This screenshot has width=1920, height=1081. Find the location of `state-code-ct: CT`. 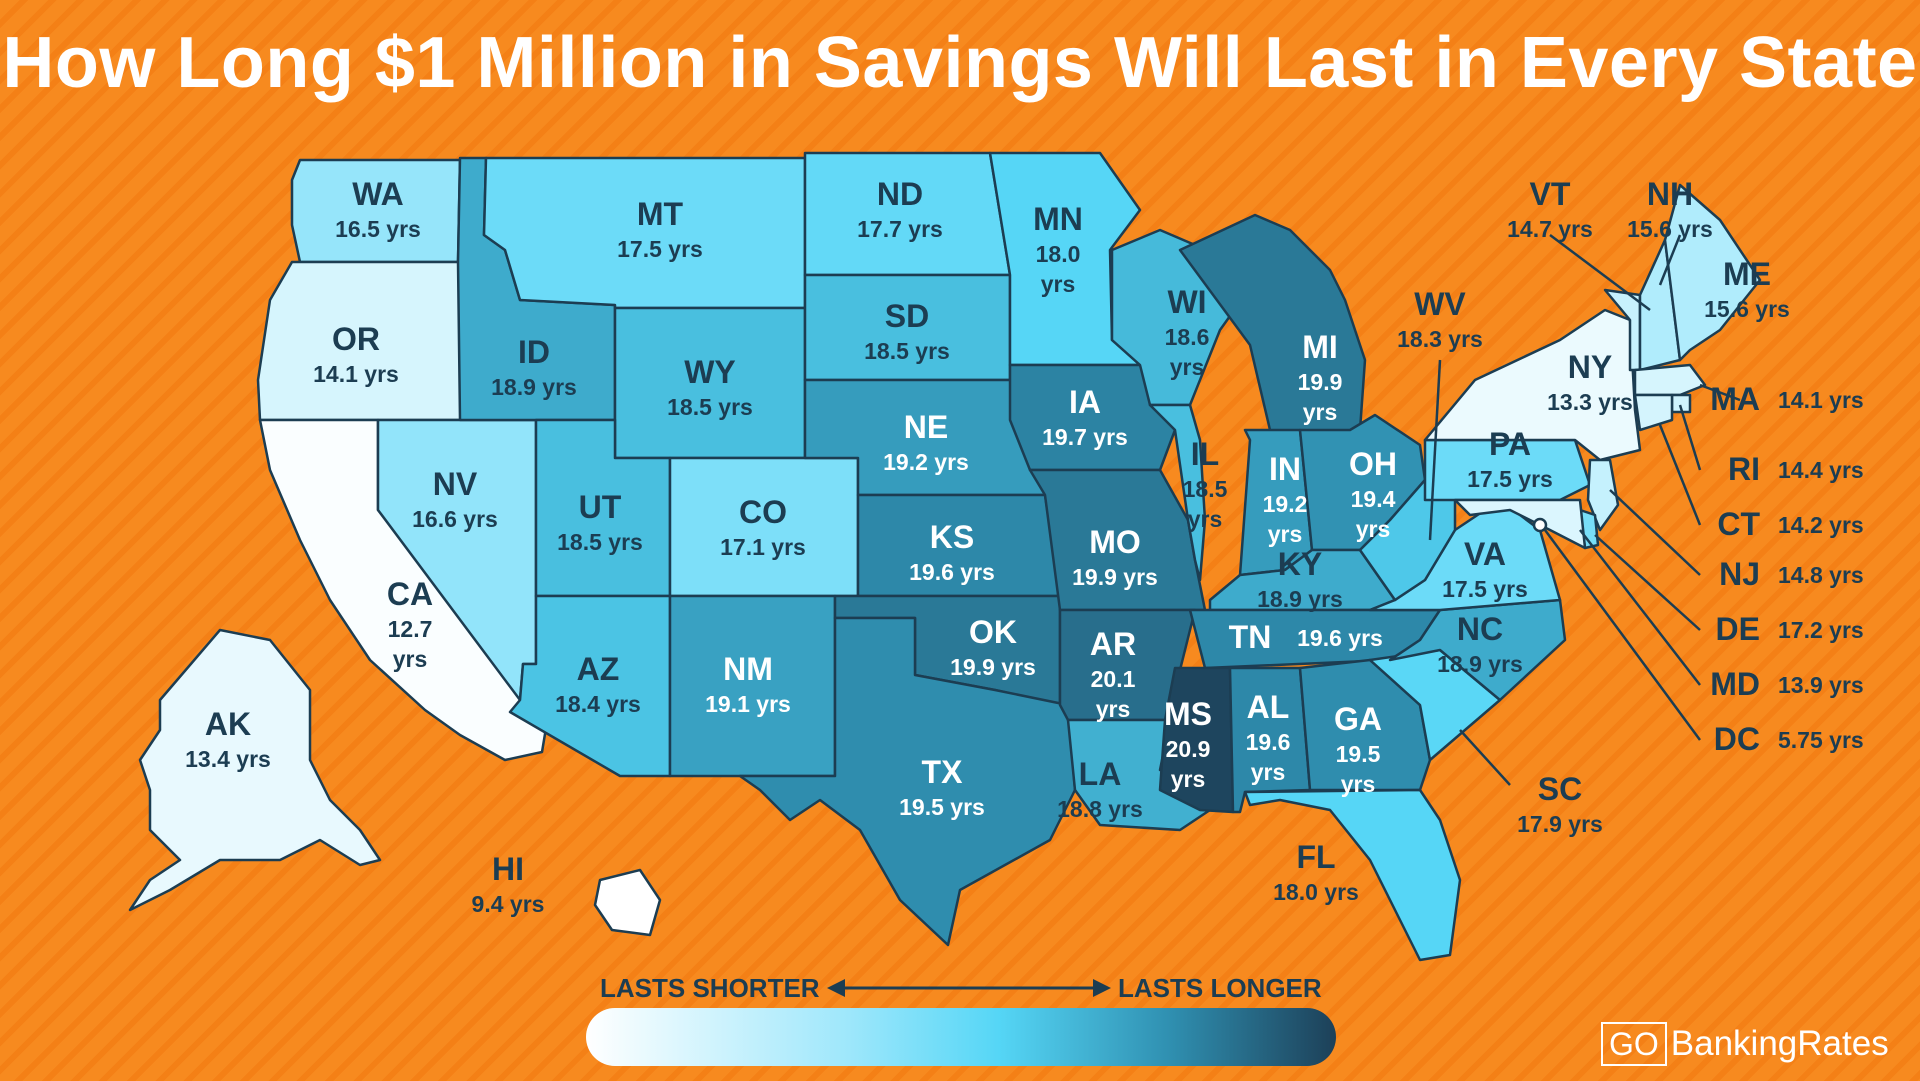

state-code-ct: CT is located at coordinates (1738, 524).